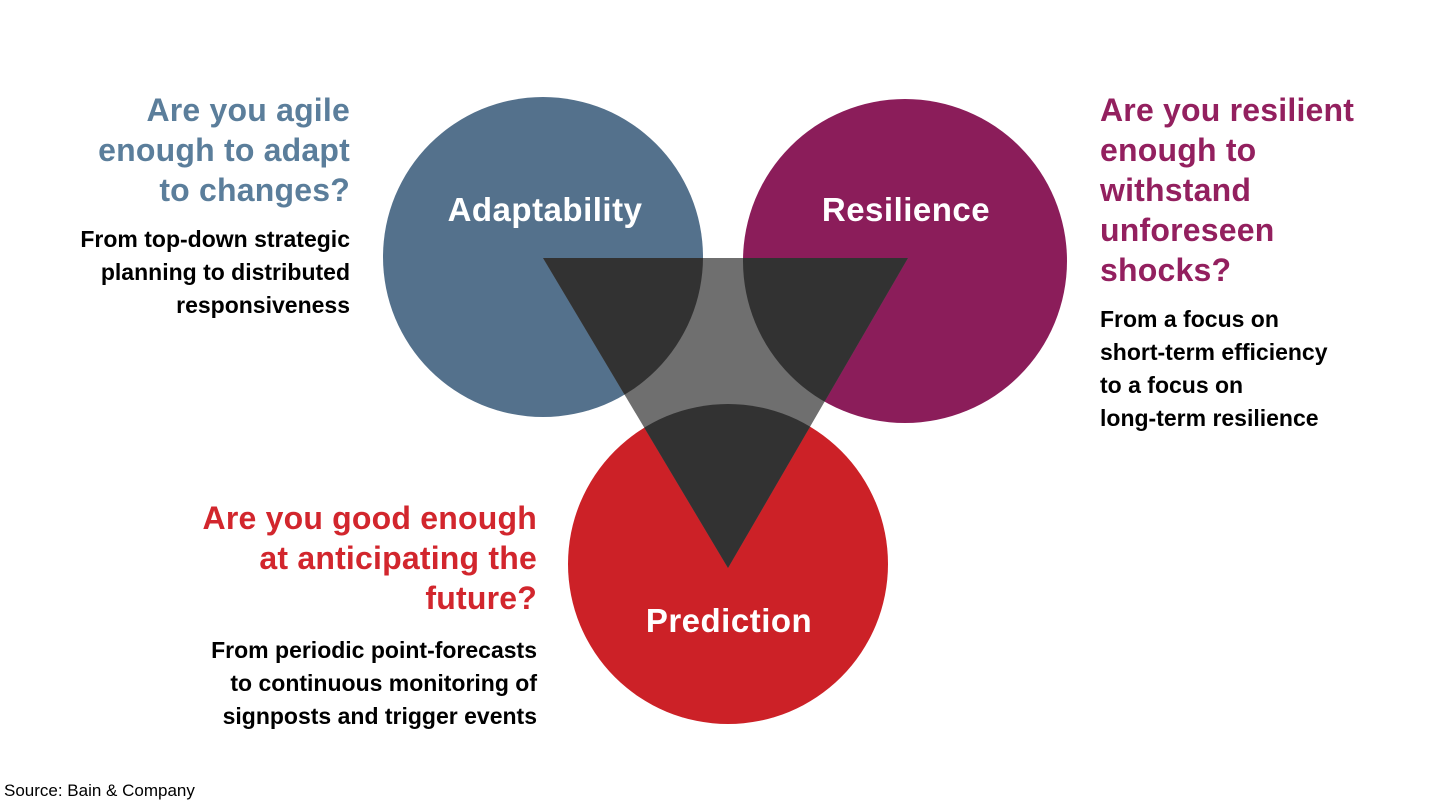  What do you see at coordinates (825, 340) in the screenshot?
I see `triangle-overlap-resilience` at bounding box center [825, 340].